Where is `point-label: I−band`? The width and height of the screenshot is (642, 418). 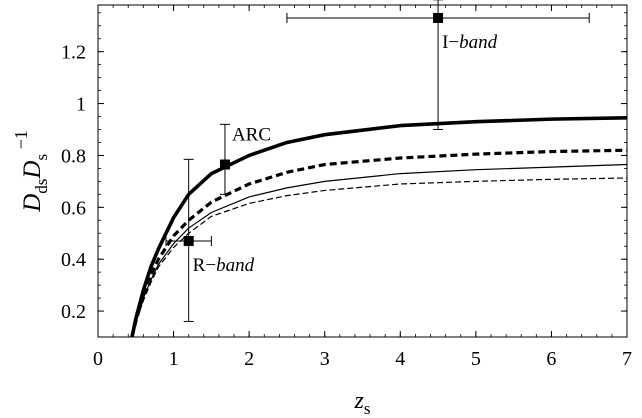
point-label: I−band is located at coordinates (470, 42).